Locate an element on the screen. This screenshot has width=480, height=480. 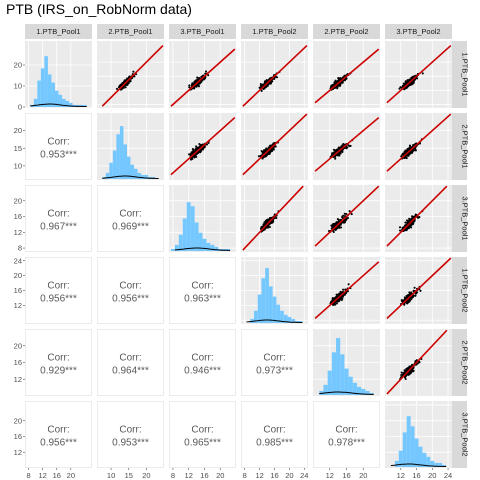
row-strip-label: 2.PTB_Pool1 is located at coordinates (465, 146).